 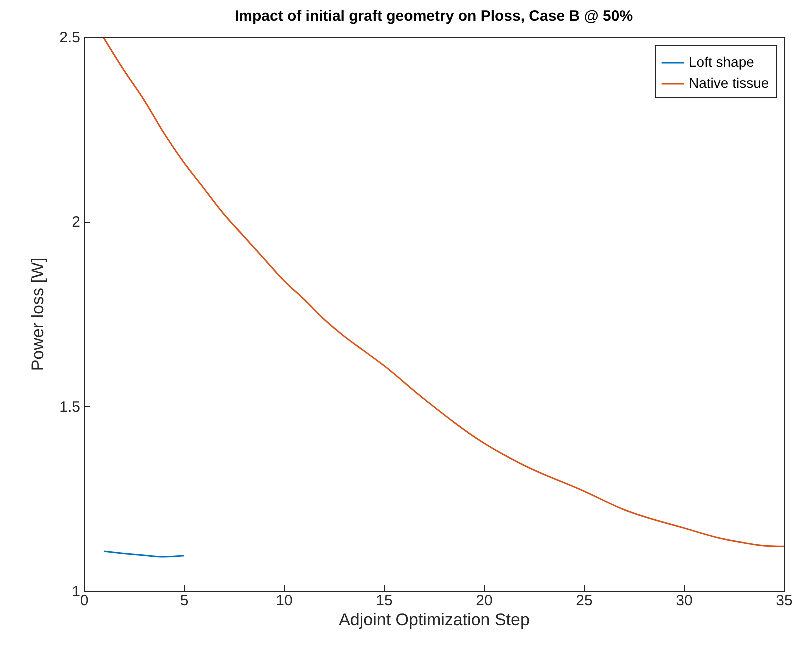 I want to click on y-tick-label: 1, so click(x=76, y=592).